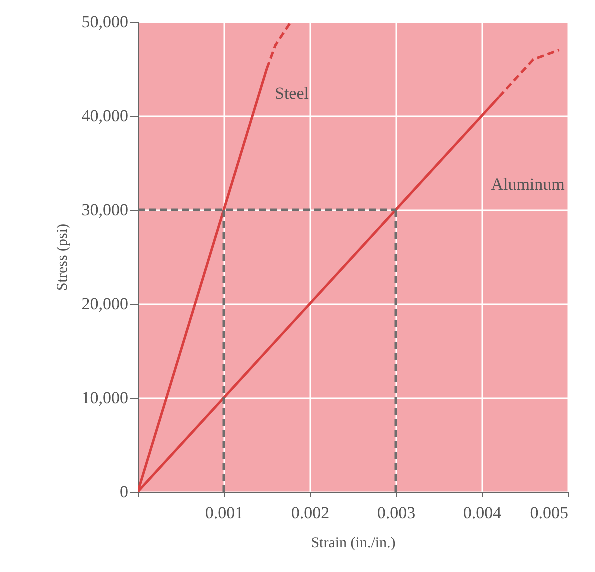  What do you see at coordinates (105, 304) in the screenshot?
I see `y-tick-label: 20,000` at bounding box center [105, 304].